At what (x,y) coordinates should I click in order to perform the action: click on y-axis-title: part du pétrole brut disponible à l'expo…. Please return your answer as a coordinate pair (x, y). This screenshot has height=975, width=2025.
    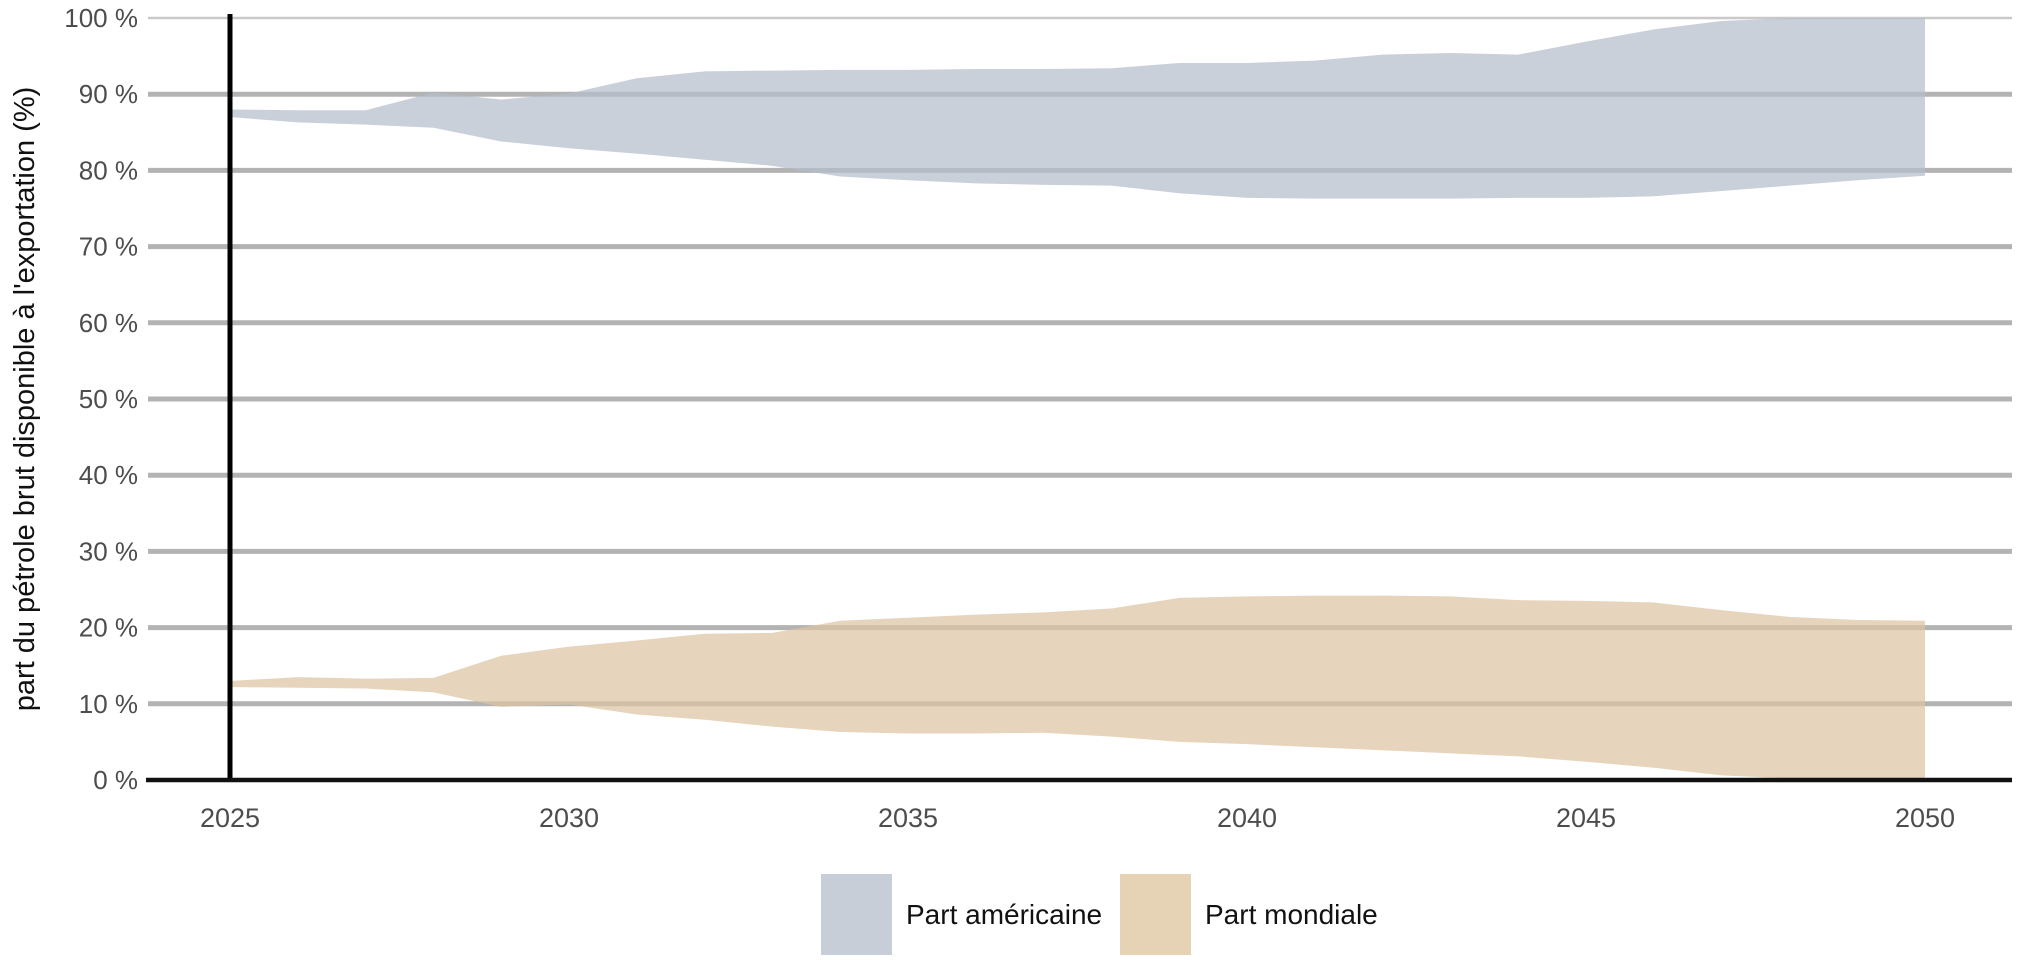
    Looking at the image, I should click on (25, 399).